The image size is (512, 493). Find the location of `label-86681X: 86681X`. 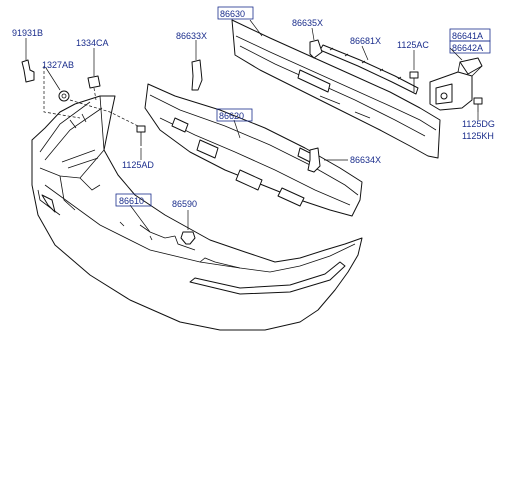

label-86681X: 86681X is located at coordinates (365, 41).